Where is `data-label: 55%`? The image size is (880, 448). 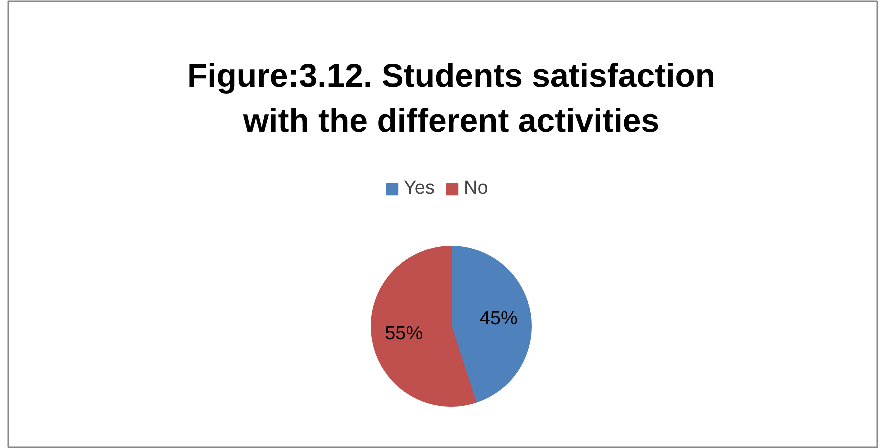 data-label: 55% is located at coordinates (404, 334).